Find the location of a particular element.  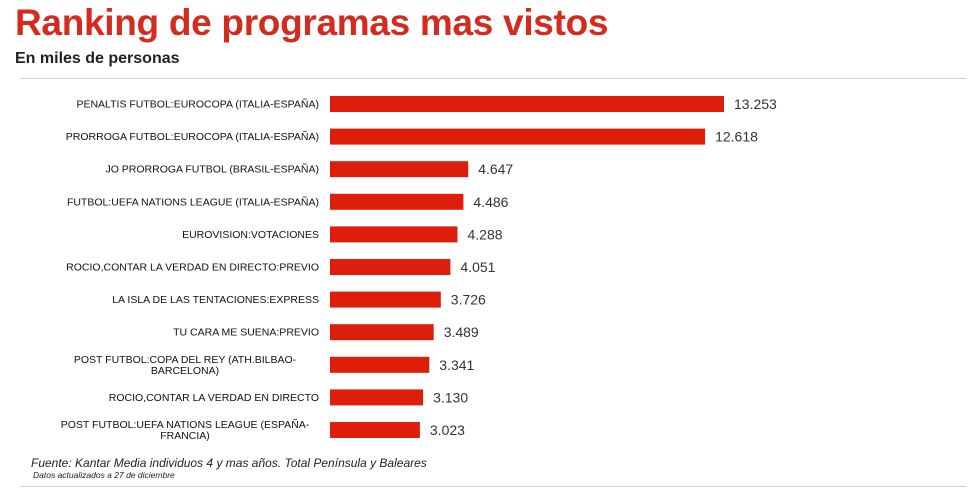

value-label-2: 4.647 is located at coordinates (495, 169).